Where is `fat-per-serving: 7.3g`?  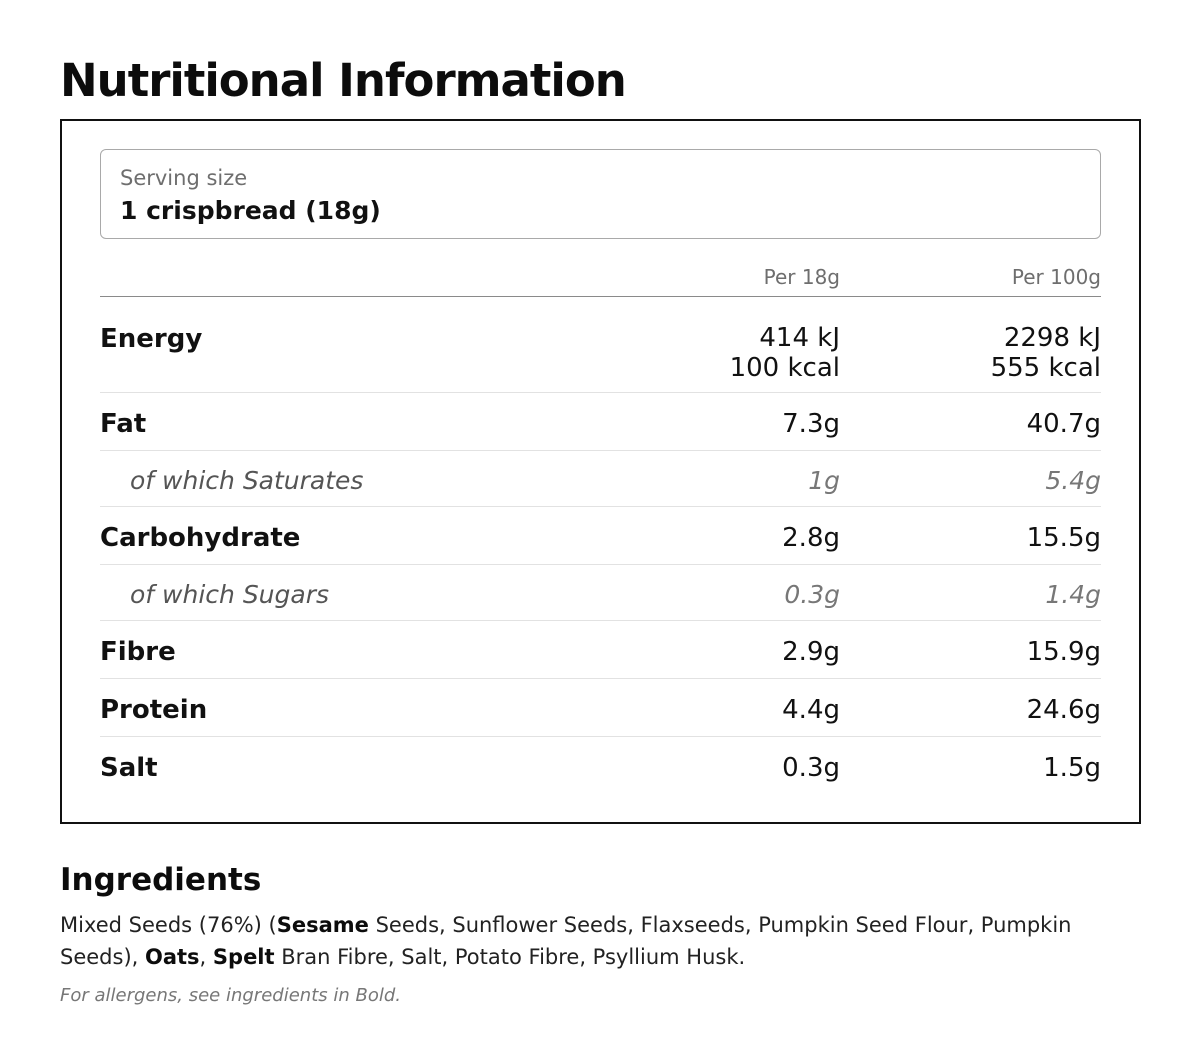
fat-per-serving: 7.3g is located at coordinates (811, 424).